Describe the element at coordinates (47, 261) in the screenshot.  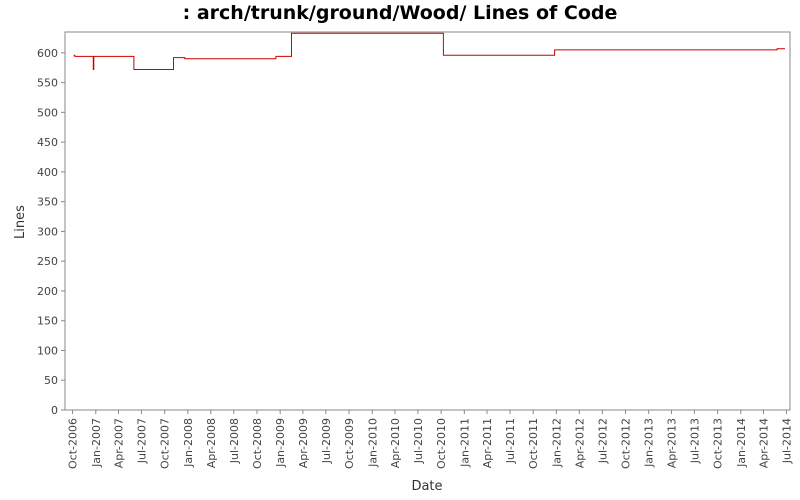
I see `y-tick-label: 250` at that location.